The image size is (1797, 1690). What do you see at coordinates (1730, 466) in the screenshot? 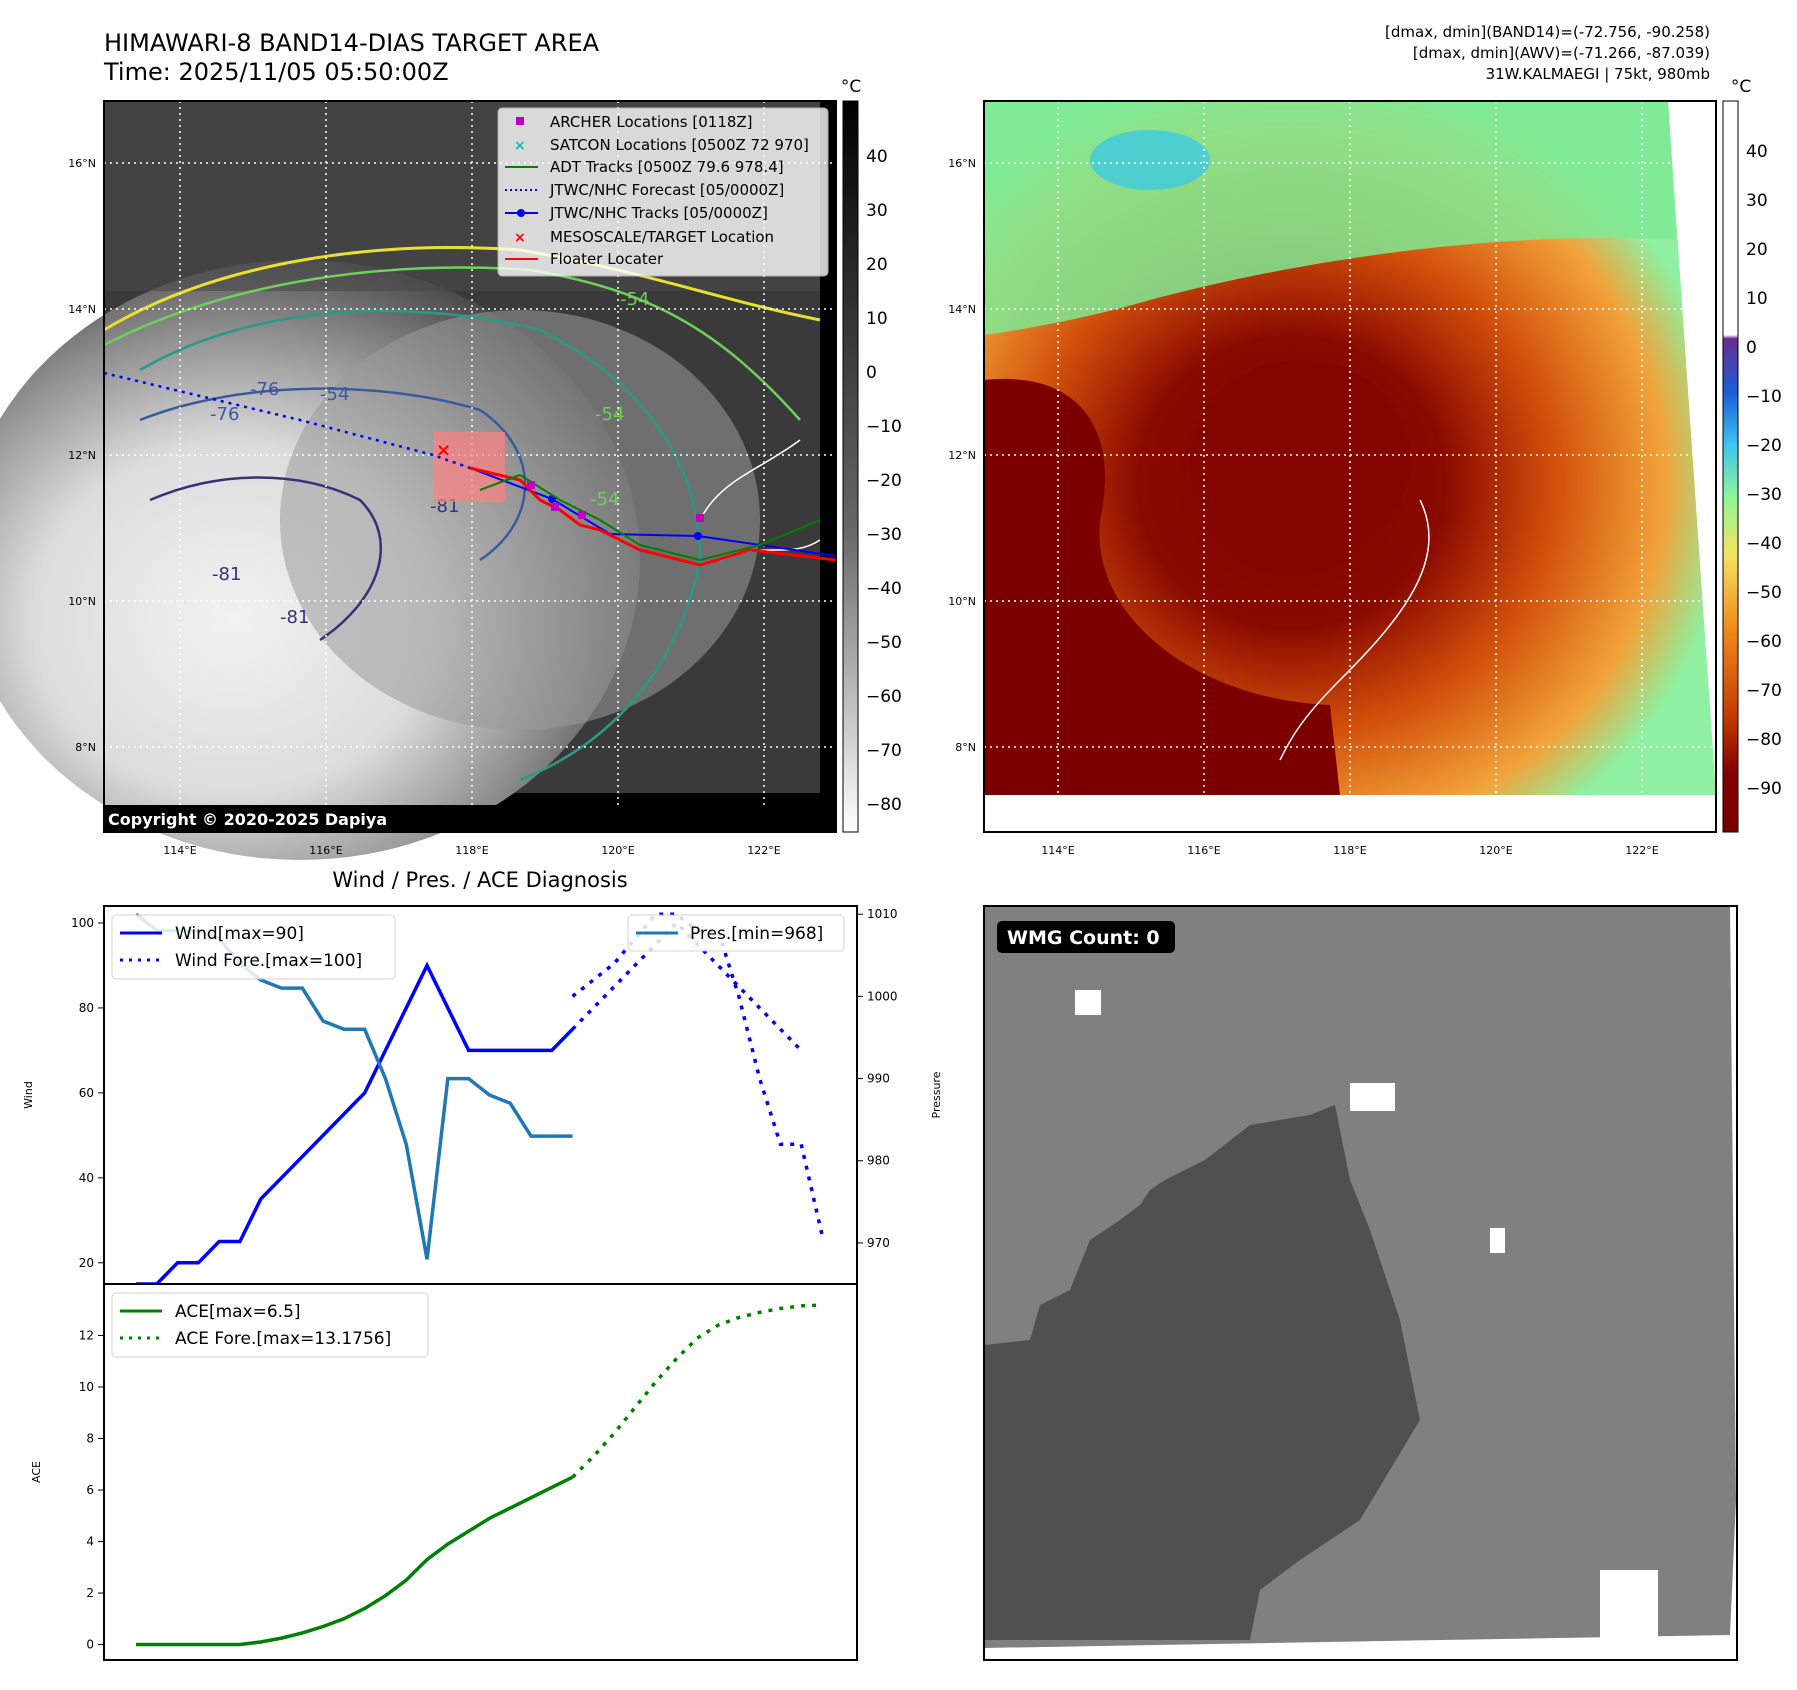
I see `colorbar2-gradient` at bounding box center [1730, 466].